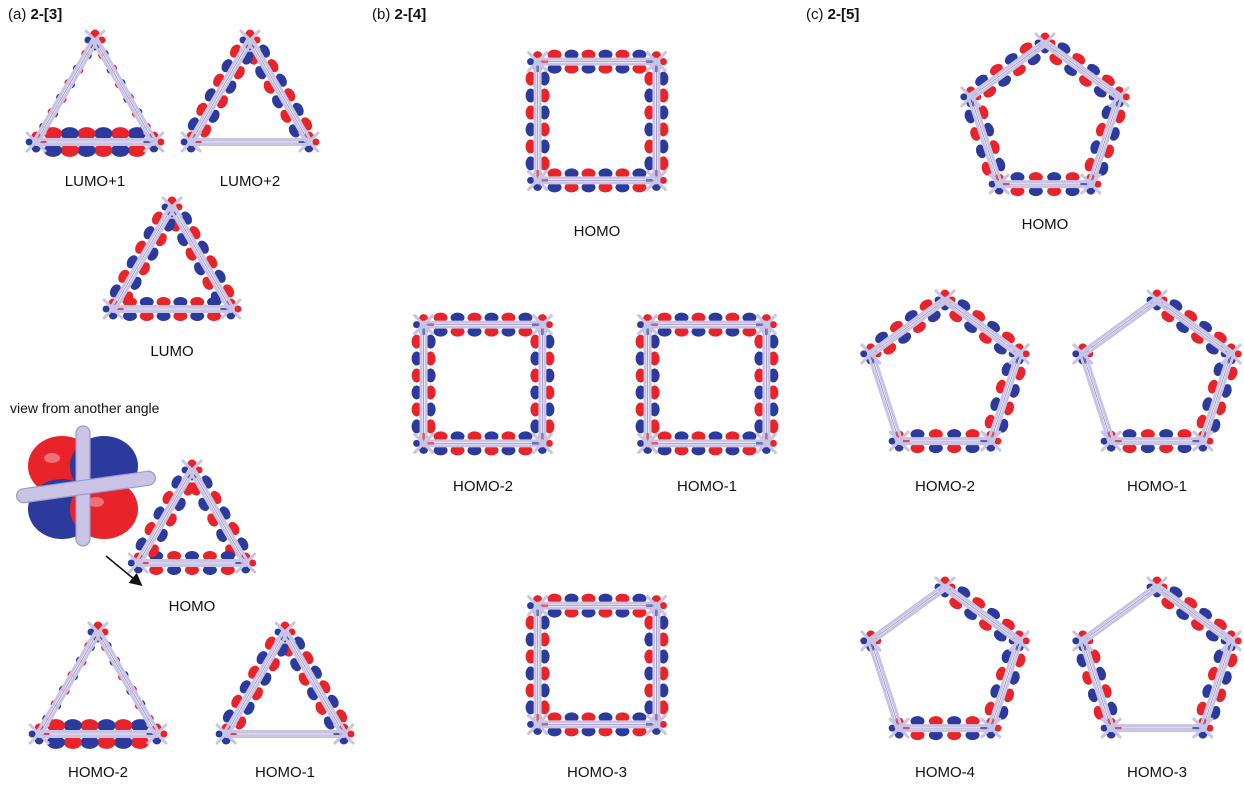 The height and width of the screenshot is (808, 1244). Describe the element at coordinates (250, 181) in the screenshot. I see `orbital-label: LUMO+2` at that location.